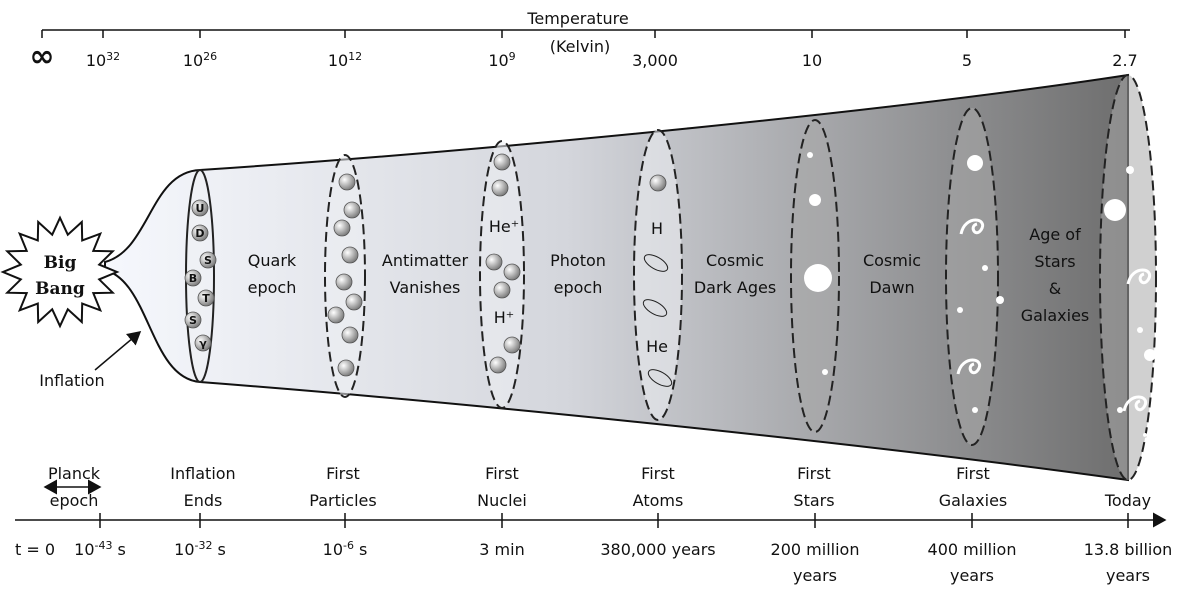 The image size is (1200, 599). I want to click on big-bang-label: Big, so click(60, 263).